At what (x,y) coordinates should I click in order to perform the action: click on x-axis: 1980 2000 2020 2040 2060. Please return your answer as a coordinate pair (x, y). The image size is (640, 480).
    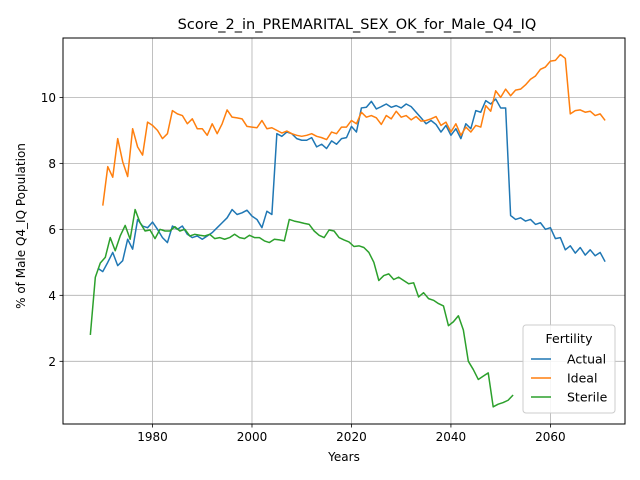
    Looking at the image, I should click on (351, 434).